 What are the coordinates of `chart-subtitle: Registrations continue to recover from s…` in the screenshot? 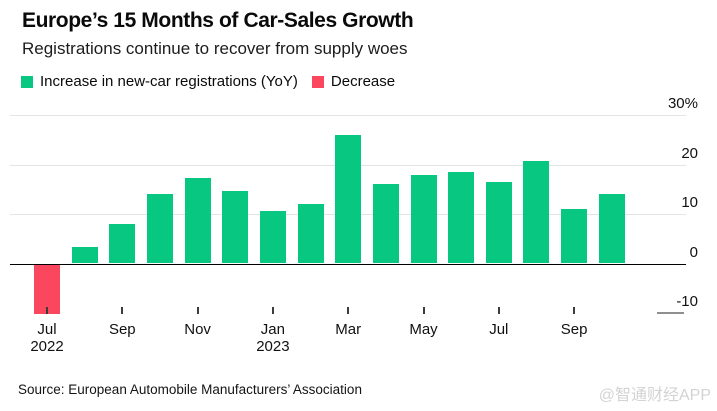 It's located at (215, 48).